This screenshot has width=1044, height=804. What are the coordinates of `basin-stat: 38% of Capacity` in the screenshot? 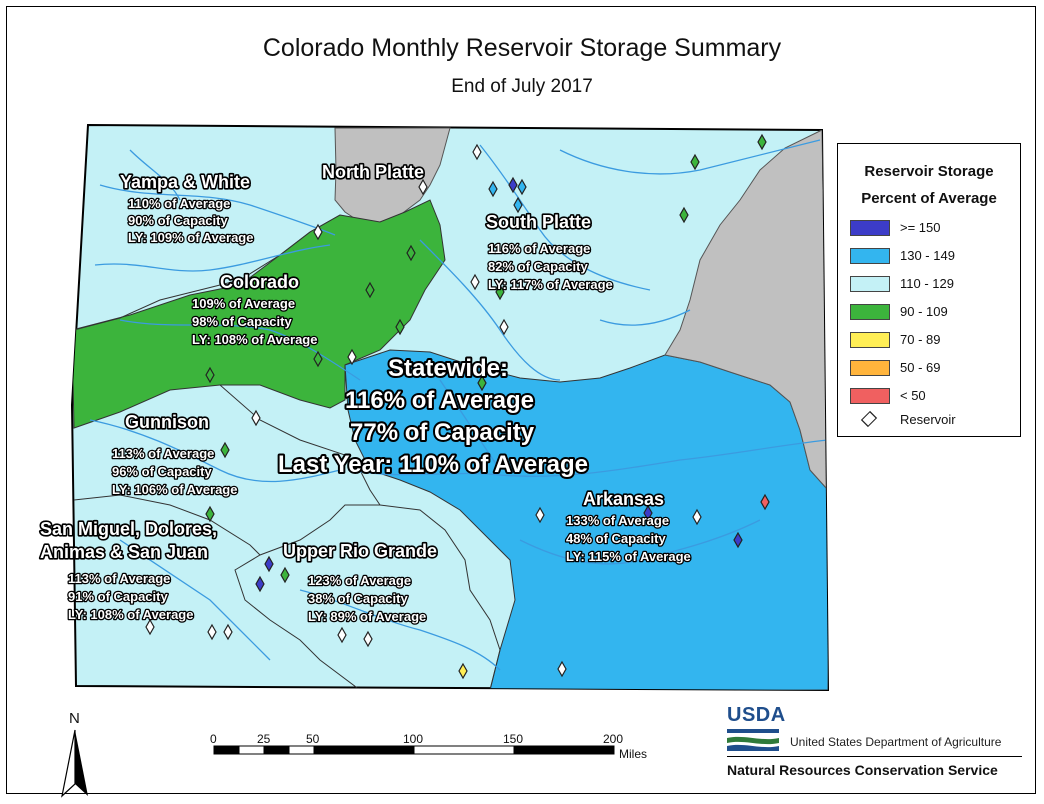 It's located at (358, 598).